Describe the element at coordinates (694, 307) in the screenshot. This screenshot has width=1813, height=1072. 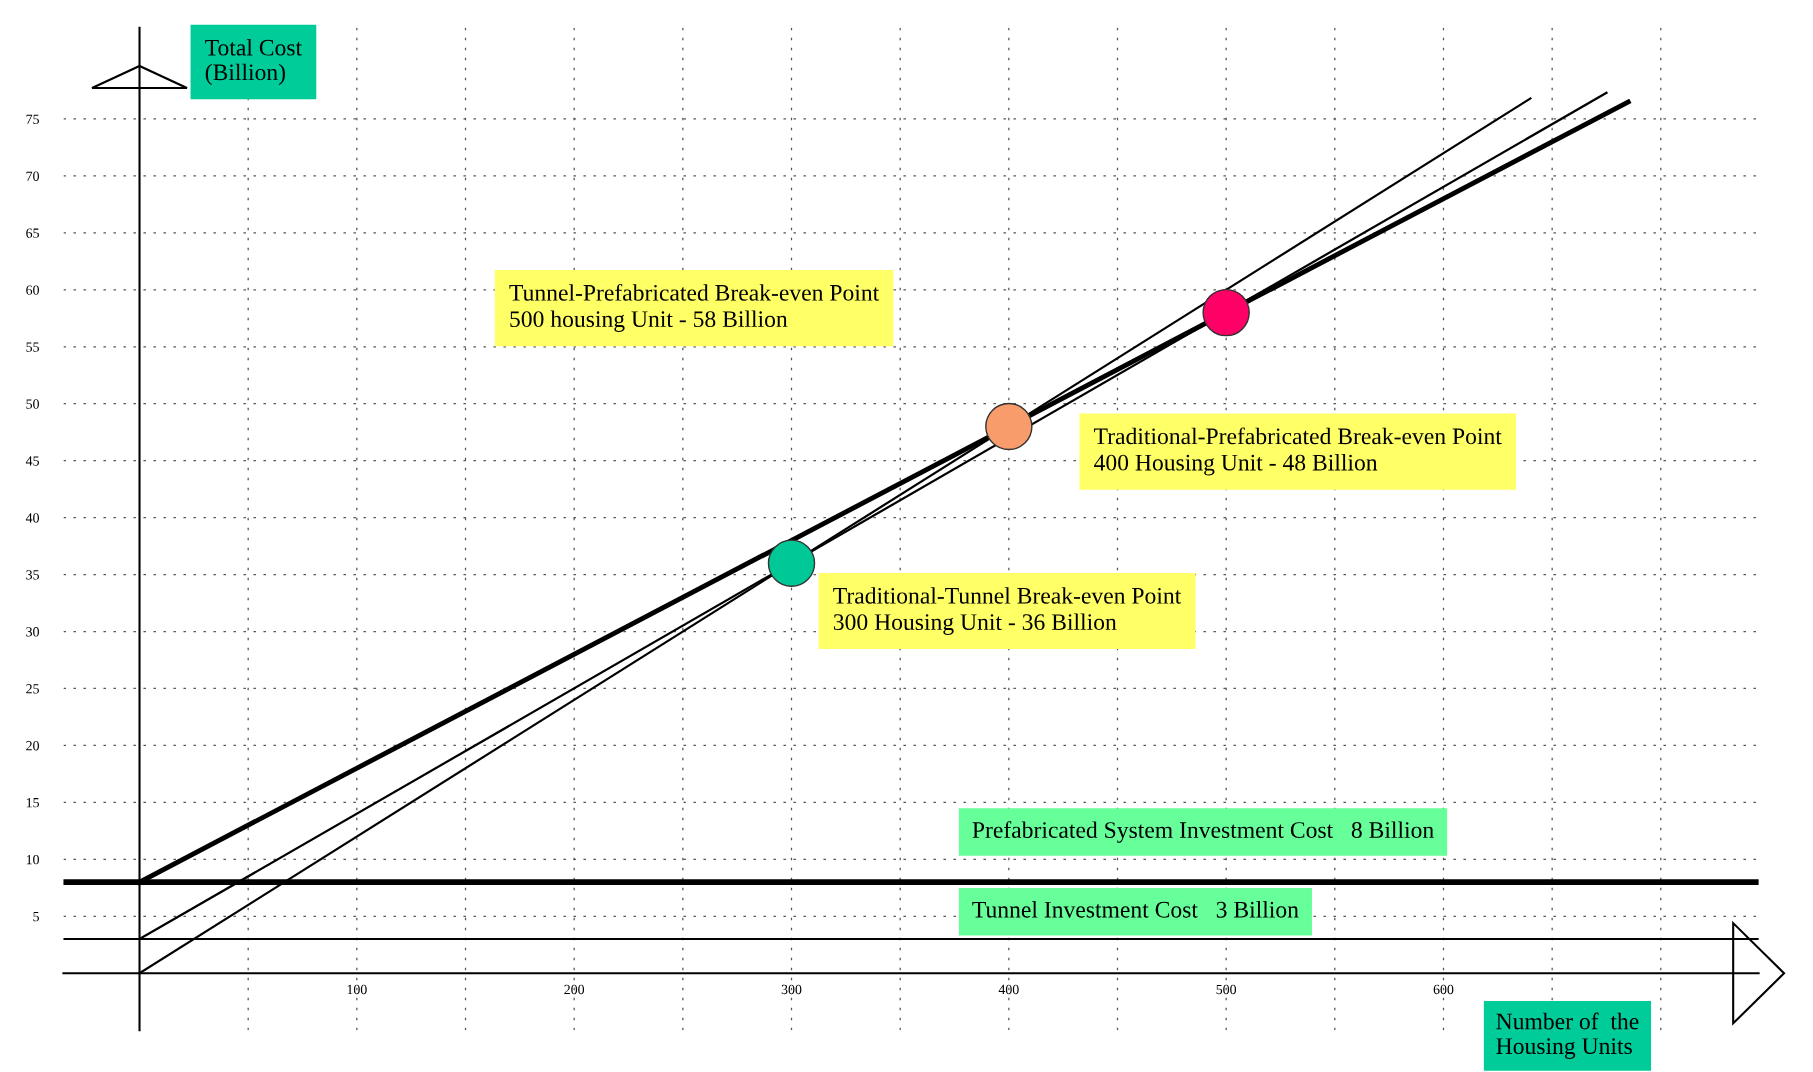
I see `annotation: Tunnel-Prefabricated Break-even Point 500 housing Unit - 58 Billion` at that location.